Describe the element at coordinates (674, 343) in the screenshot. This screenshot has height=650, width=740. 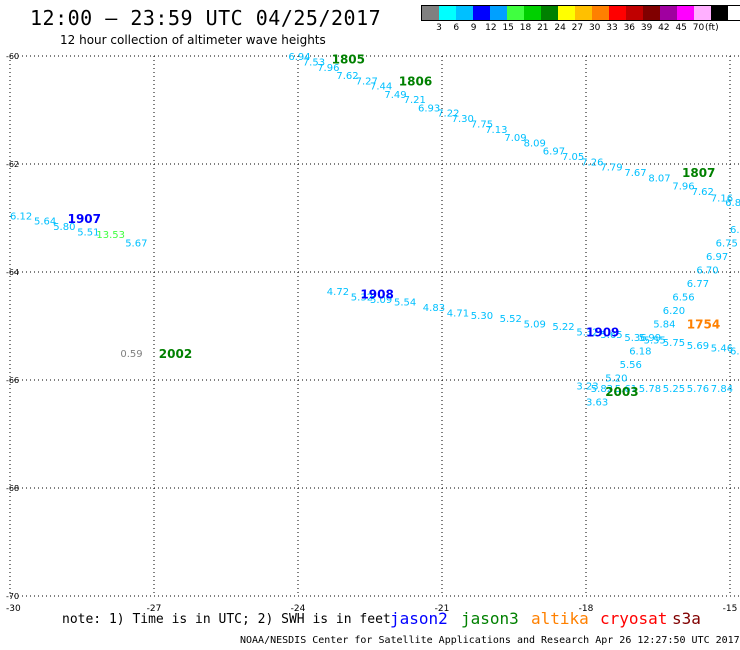
I see `wave-height-value: 5.75` at that location.